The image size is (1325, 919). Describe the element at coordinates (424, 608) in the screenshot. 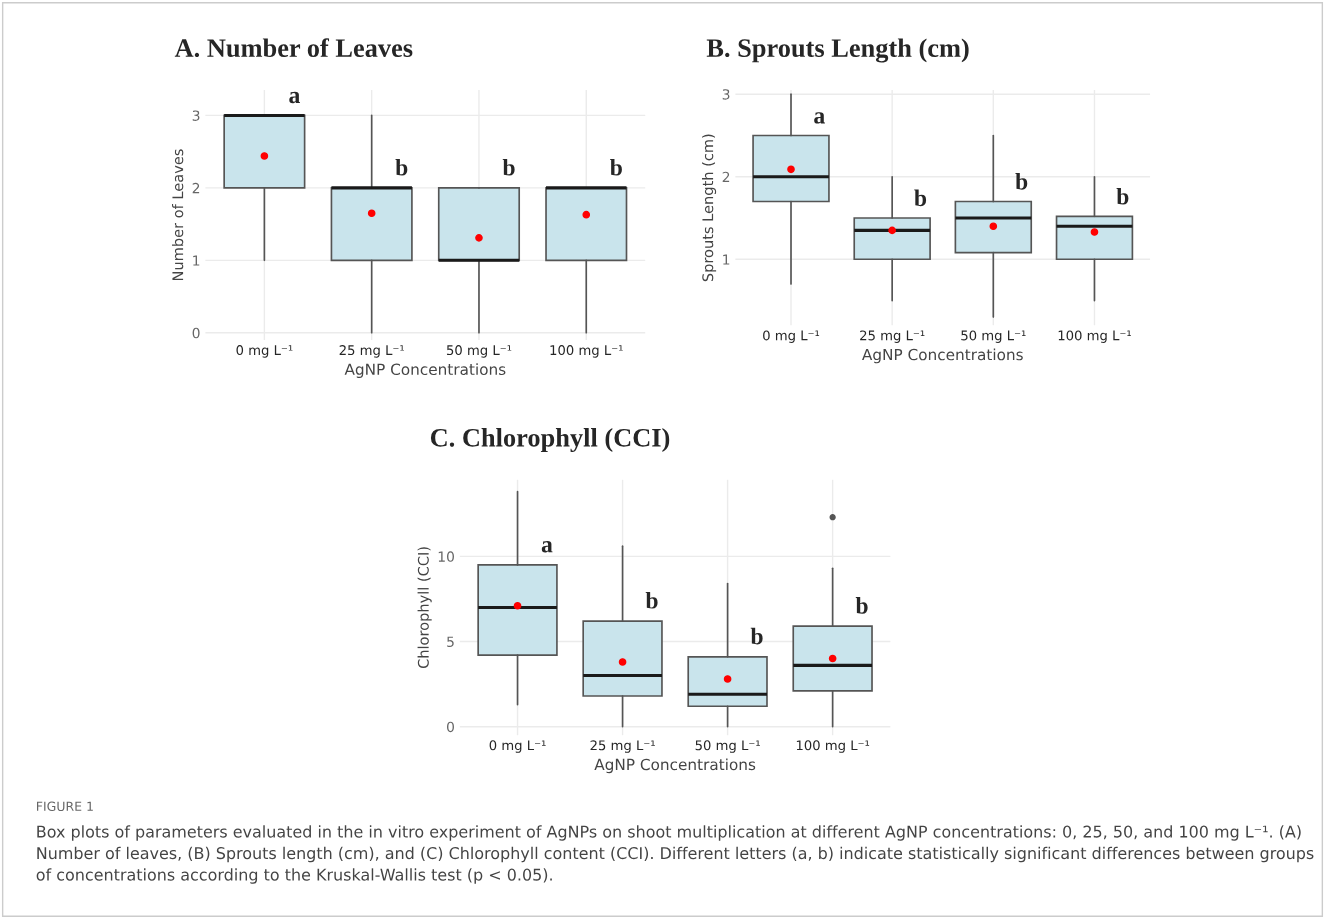

I see `y-axis-title: Chlorophyll (CCI)` at that location.